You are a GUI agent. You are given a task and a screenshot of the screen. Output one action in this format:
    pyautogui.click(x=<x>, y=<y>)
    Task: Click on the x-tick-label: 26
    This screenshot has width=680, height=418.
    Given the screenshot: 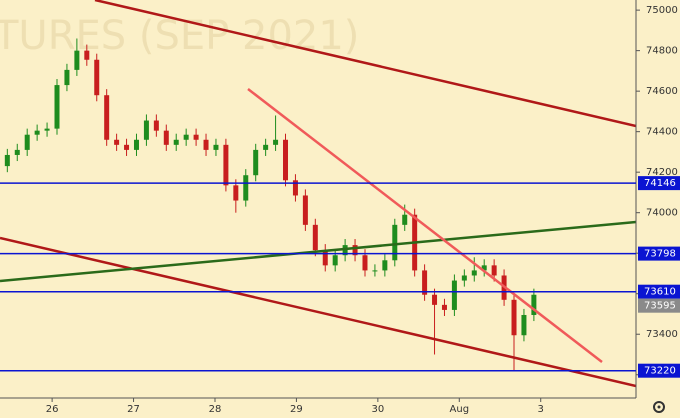 What is the action you would take?
    pyautogui.click(x=52, y=409)
    